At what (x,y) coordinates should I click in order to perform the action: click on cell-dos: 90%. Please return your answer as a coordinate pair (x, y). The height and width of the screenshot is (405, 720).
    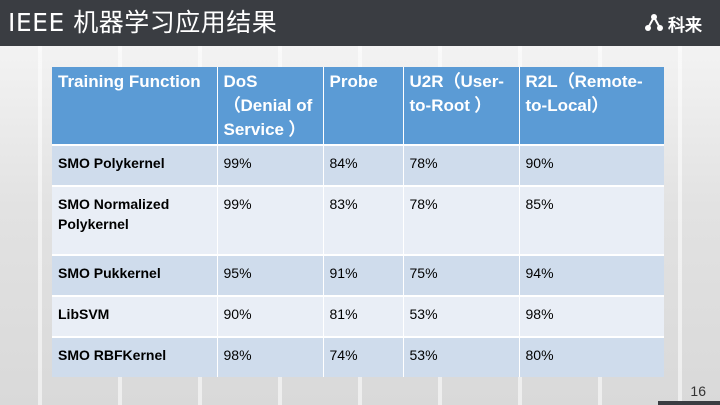
    Looking at the image, I should click on (270, 316).